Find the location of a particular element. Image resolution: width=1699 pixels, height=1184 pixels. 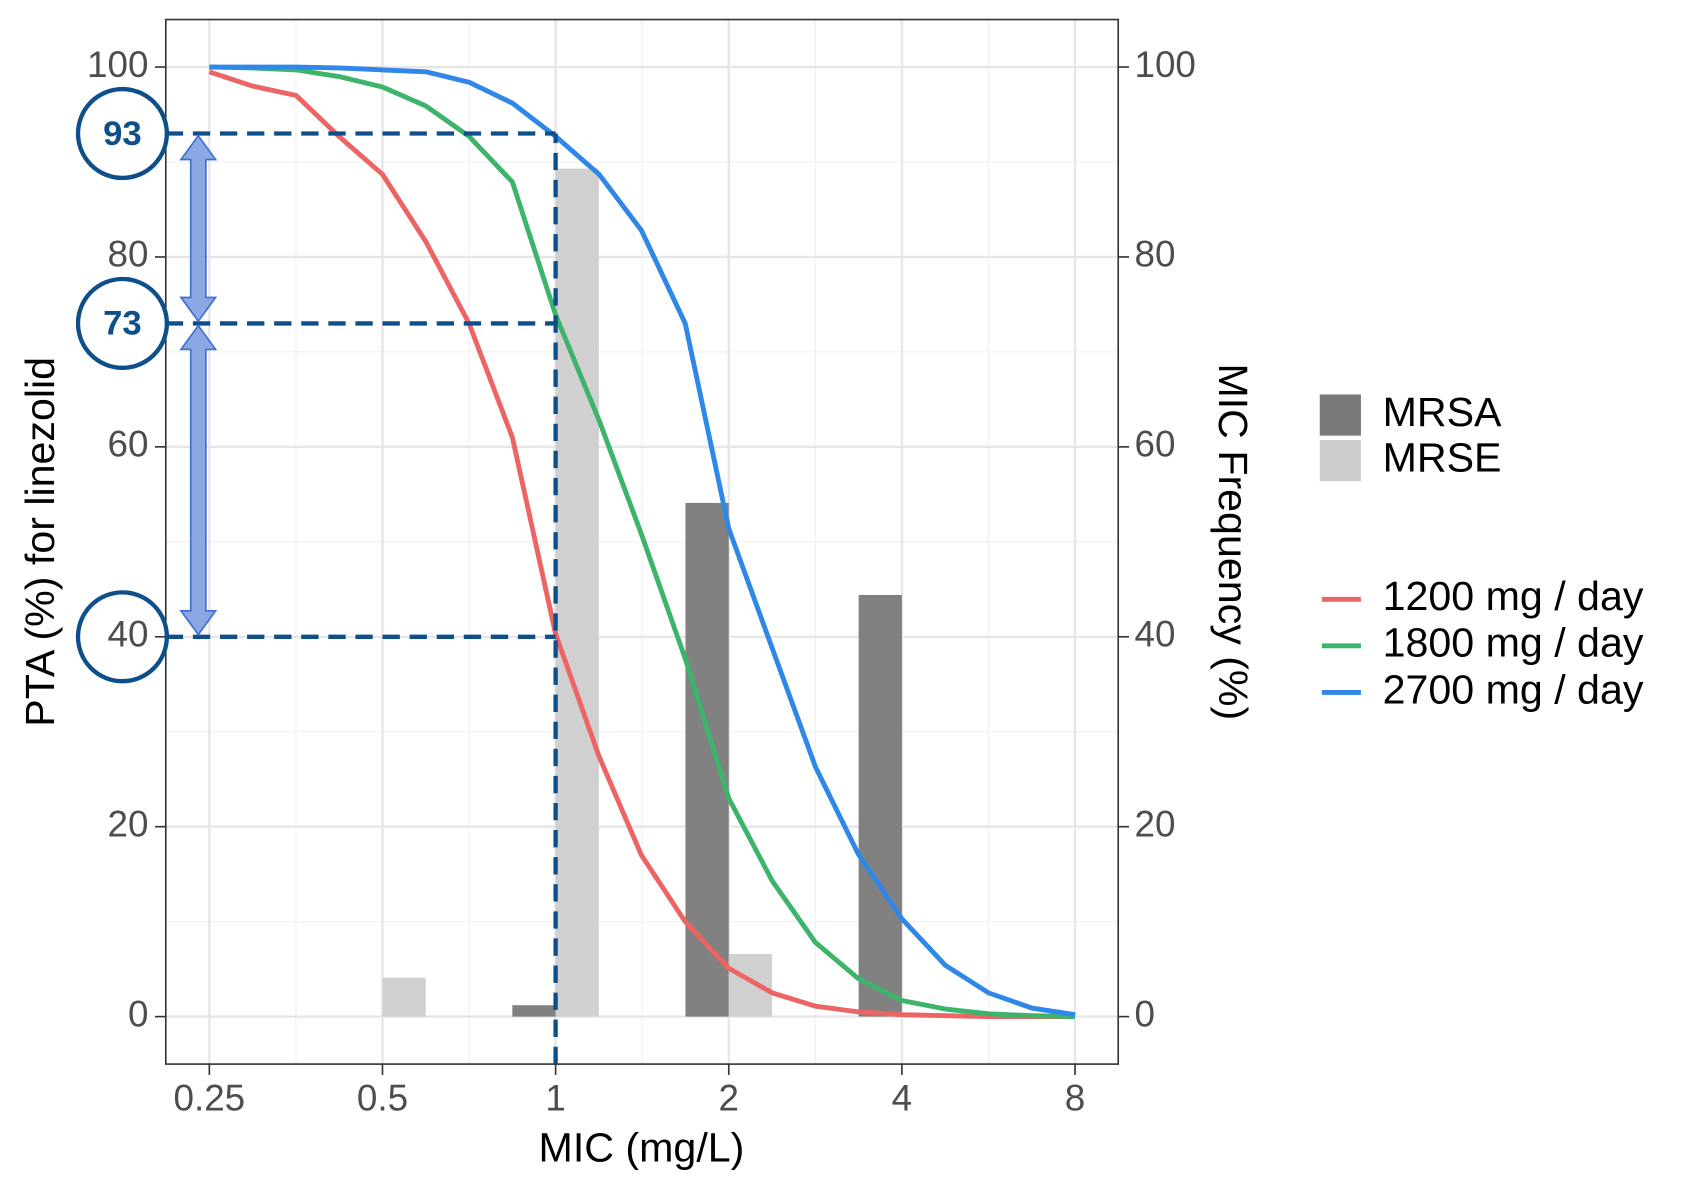

y-tick-label: 20 is located at coordinates (127, 823).